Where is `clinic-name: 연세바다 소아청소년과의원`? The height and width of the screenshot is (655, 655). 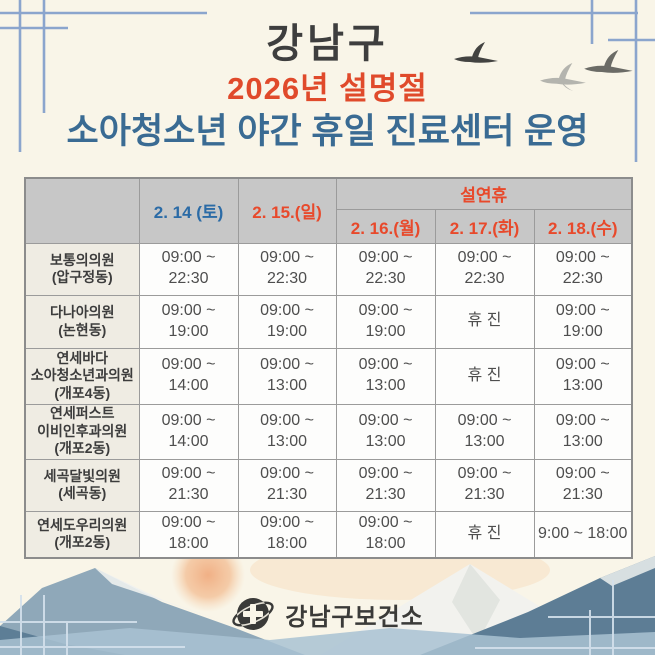 clinic-name: 연세바다 소아청소년과의원 is located at coordinates (82, 366).